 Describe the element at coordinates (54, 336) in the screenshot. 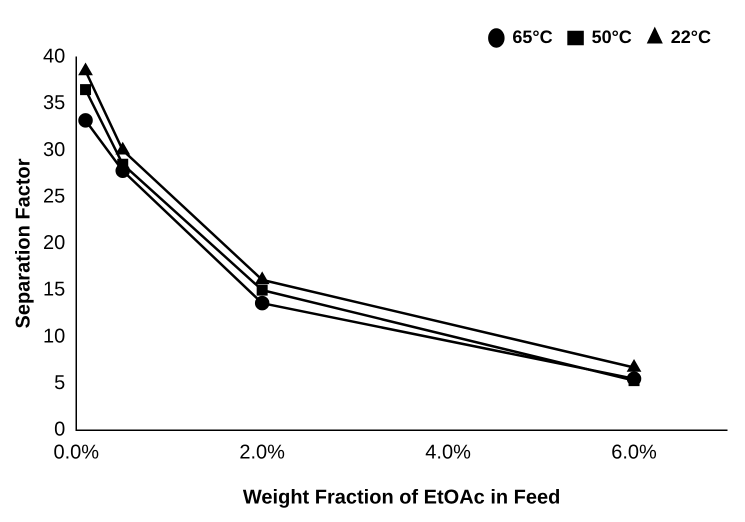

I see `y-tick-label: 10` at that location.